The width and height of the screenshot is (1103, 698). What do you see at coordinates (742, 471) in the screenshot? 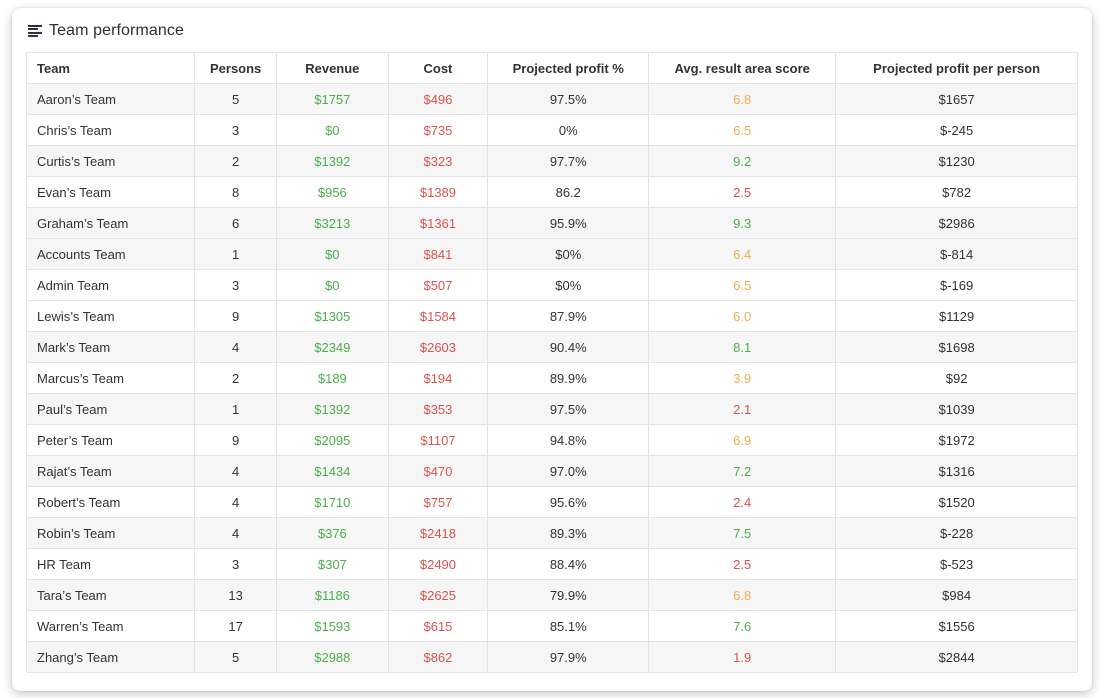
I see `score-cell: 7.2` at bounding box center [742, 471].